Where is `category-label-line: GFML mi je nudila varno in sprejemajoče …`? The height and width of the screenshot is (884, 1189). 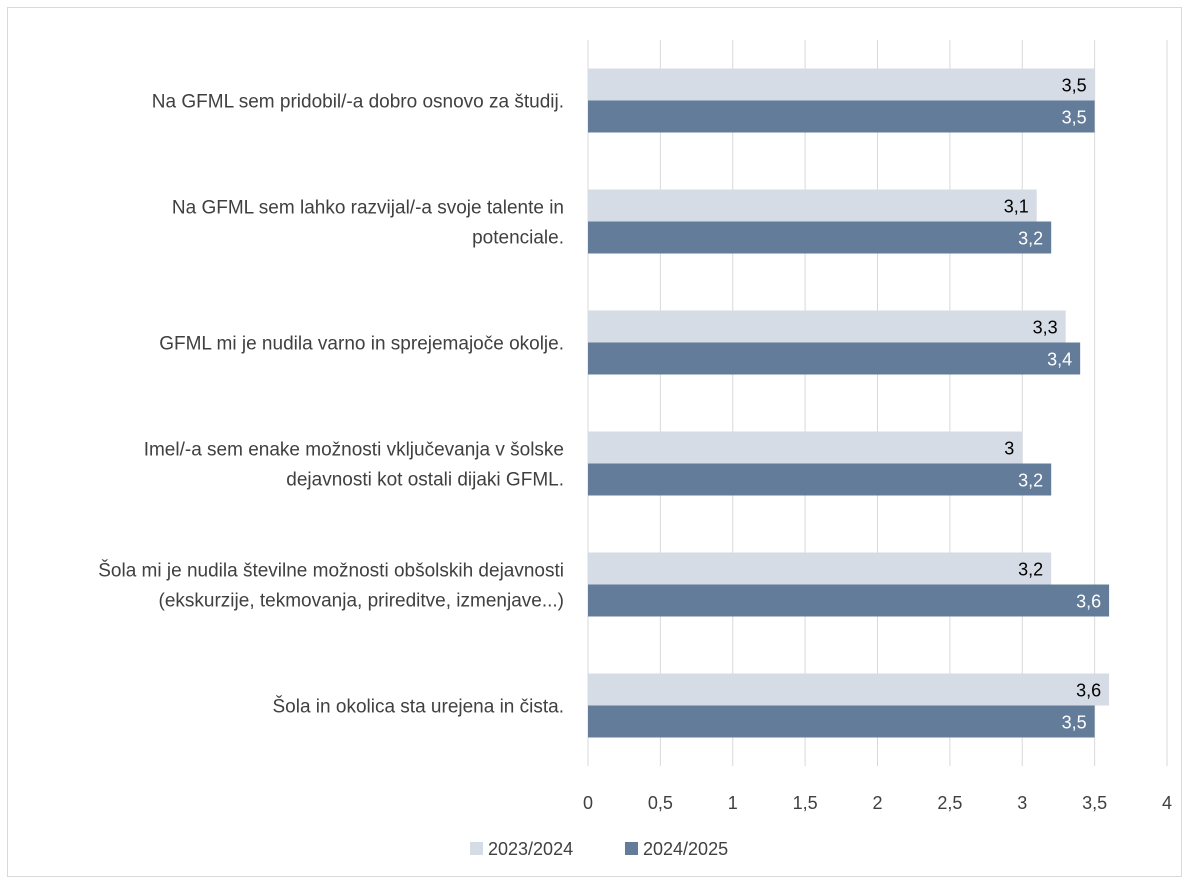
category-label-line: GFML mi je nudila varno in sprejemajoče … is located at coordinates (361, 344).